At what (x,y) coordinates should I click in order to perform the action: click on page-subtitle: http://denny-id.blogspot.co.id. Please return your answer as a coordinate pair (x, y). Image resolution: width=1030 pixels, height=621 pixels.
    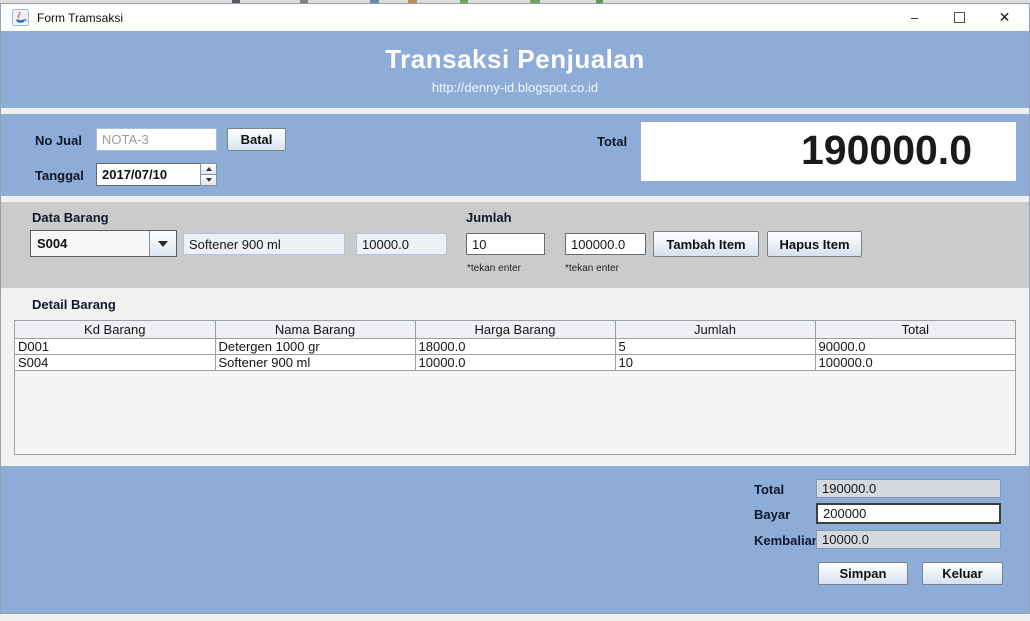
    Looking at the image, I should click on (515, 87).